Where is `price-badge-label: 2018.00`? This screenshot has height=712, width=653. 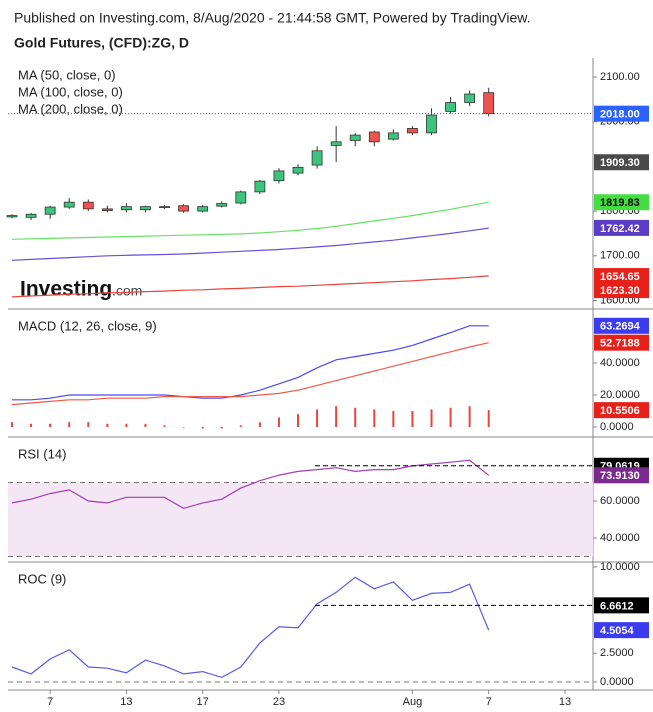 price-badge-label: 2018.00 is located at coordinates (620, 115).